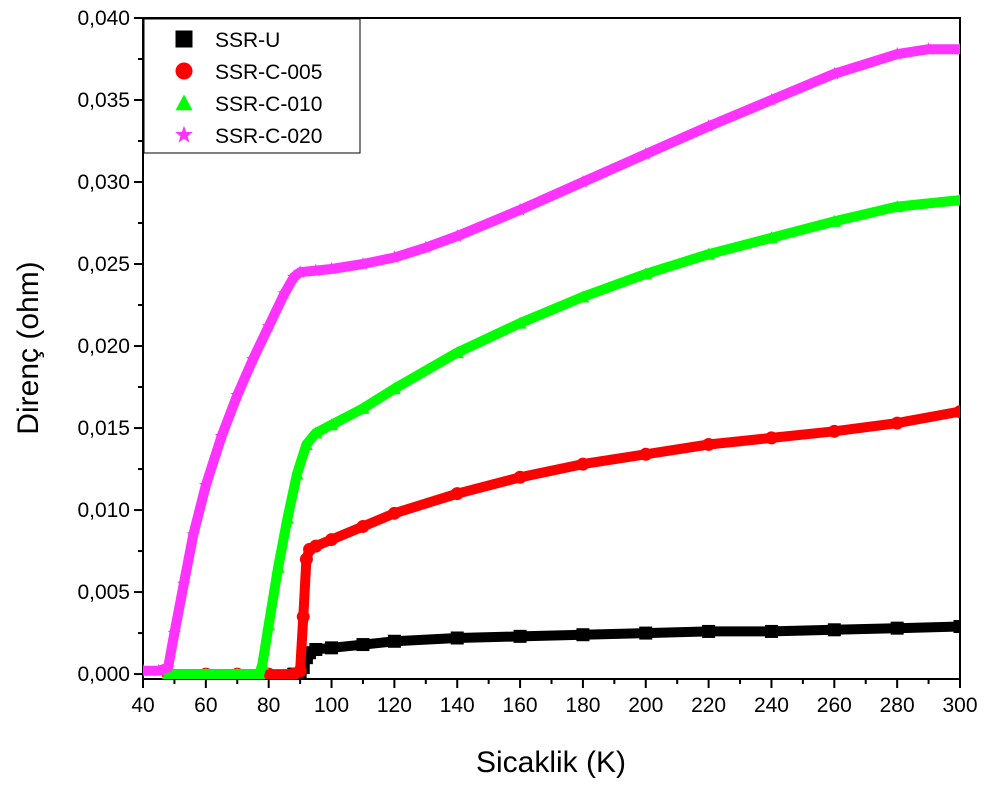 This screenshot has height=787, width=992. What do you see at coordinates (28, 347) in the screenshot?
I see `y-axis-title: Direnç (ohm)` at bounding box center [28, 347].